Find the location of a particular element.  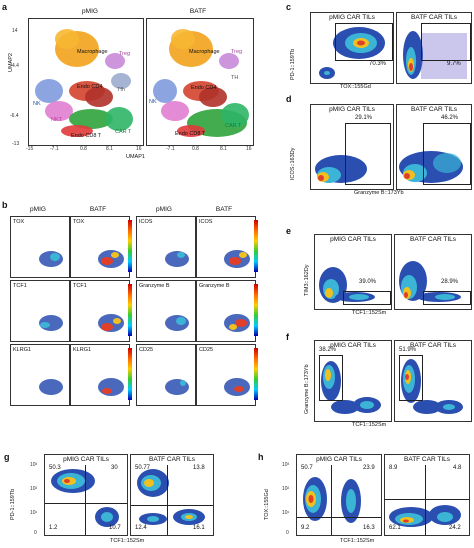

panel-g-label: g is located at coordinates (7, 457).